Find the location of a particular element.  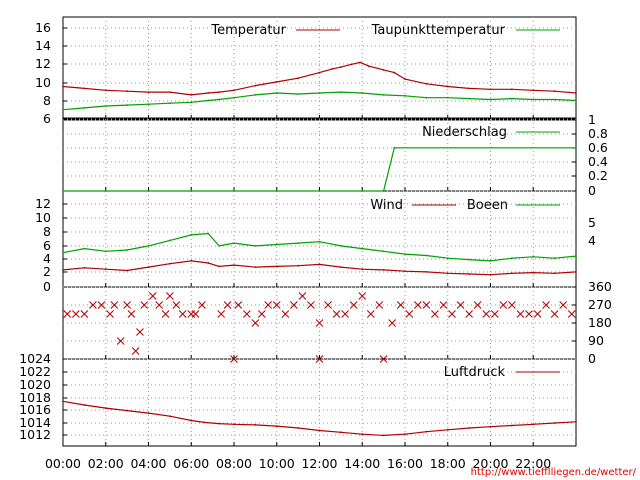

x-tick-label: 02:00 is located at coordinates (106, 463).